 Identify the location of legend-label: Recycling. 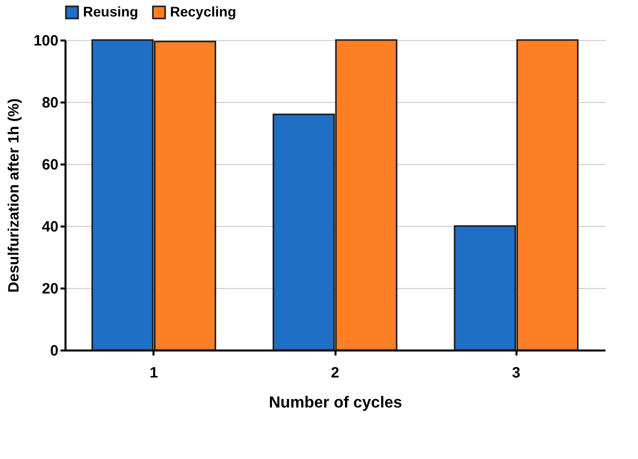
(203, 11).